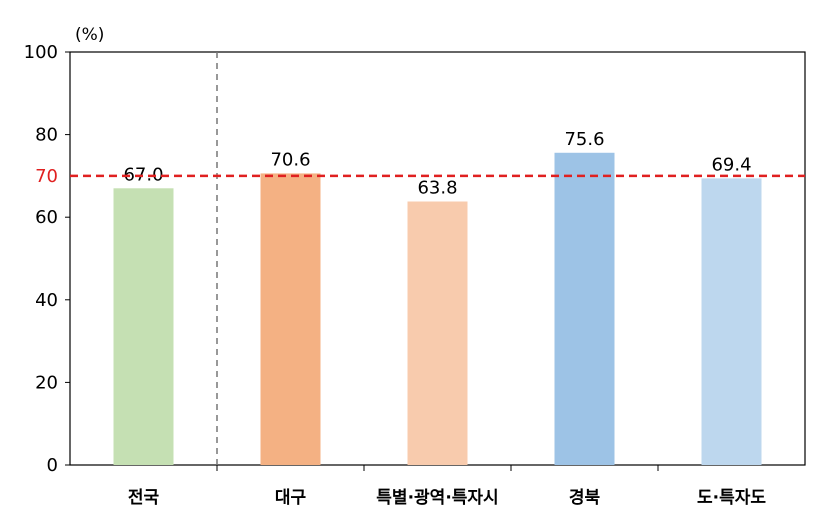 This screenshot has height=522, width=820. Describe the element at coordinates (144, 498) in the screenshot. I see `x-category-label: 전국` at that location.